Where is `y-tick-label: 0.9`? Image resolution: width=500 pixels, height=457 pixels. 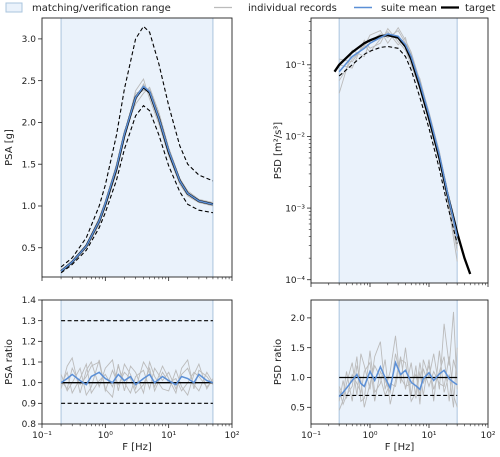
y-tick-label: 0.9 is located at coordinates (29, 405).